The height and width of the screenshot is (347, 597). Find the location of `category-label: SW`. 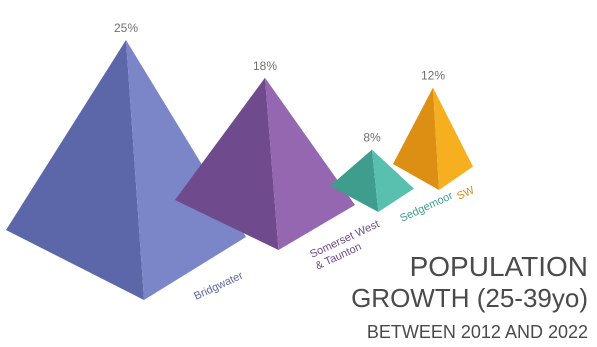

category-label: SW is located at coordinates (466, 193).